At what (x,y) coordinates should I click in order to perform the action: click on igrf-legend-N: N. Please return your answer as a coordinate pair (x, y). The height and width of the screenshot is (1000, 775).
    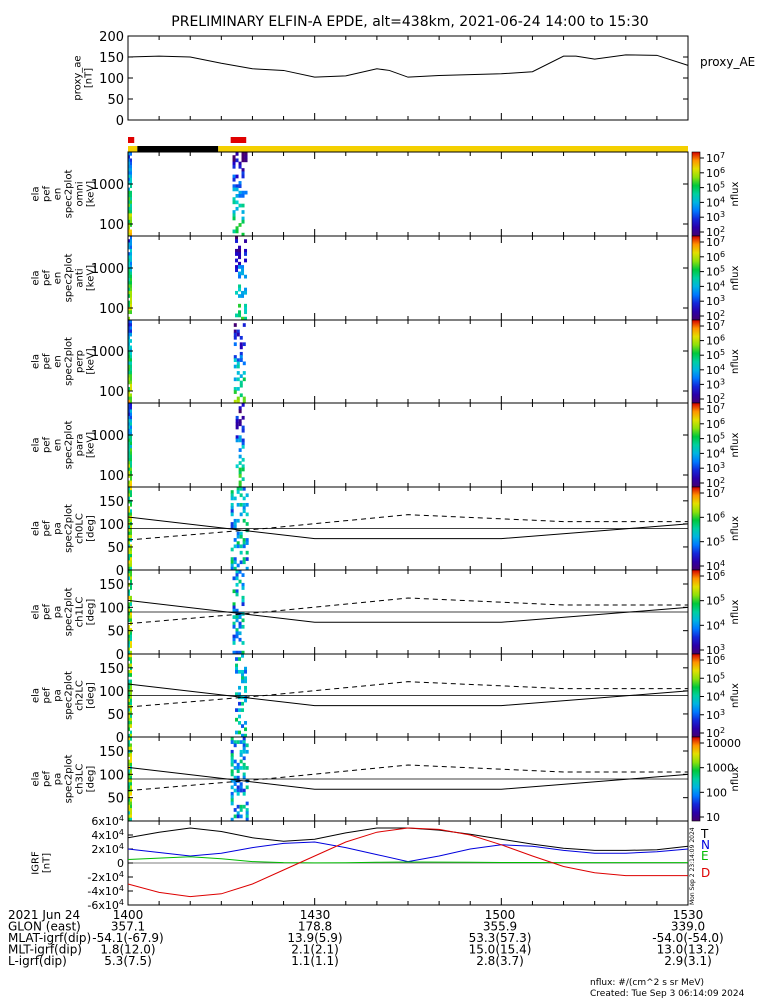
    Looking at the image, I should click on (705, 845).